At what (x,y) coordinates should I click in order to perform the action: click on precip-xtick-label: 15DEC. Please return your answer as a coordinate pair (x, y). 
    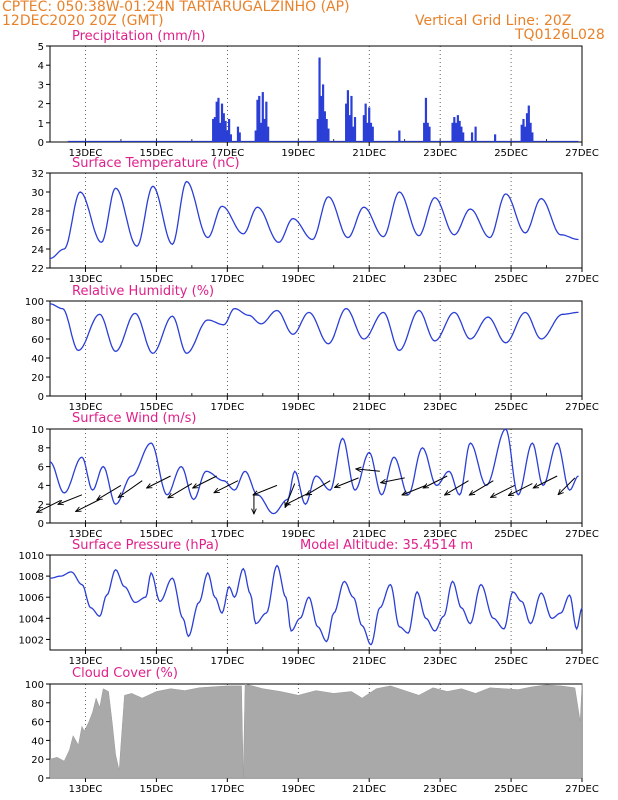
    Looking at the image, I should click on (157, 153).